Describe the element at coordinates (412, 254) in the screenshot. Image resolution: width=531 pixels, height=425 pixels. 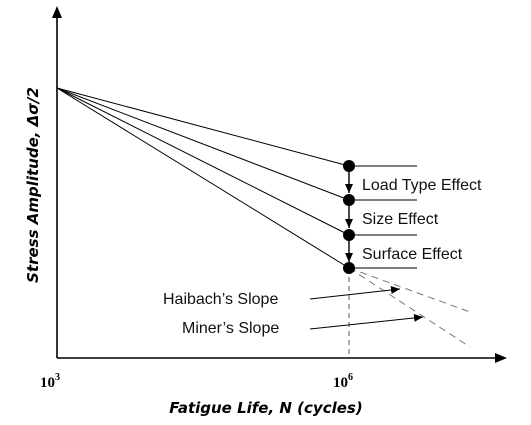
I see `surface-effect-label: Surface Effect` at that location.